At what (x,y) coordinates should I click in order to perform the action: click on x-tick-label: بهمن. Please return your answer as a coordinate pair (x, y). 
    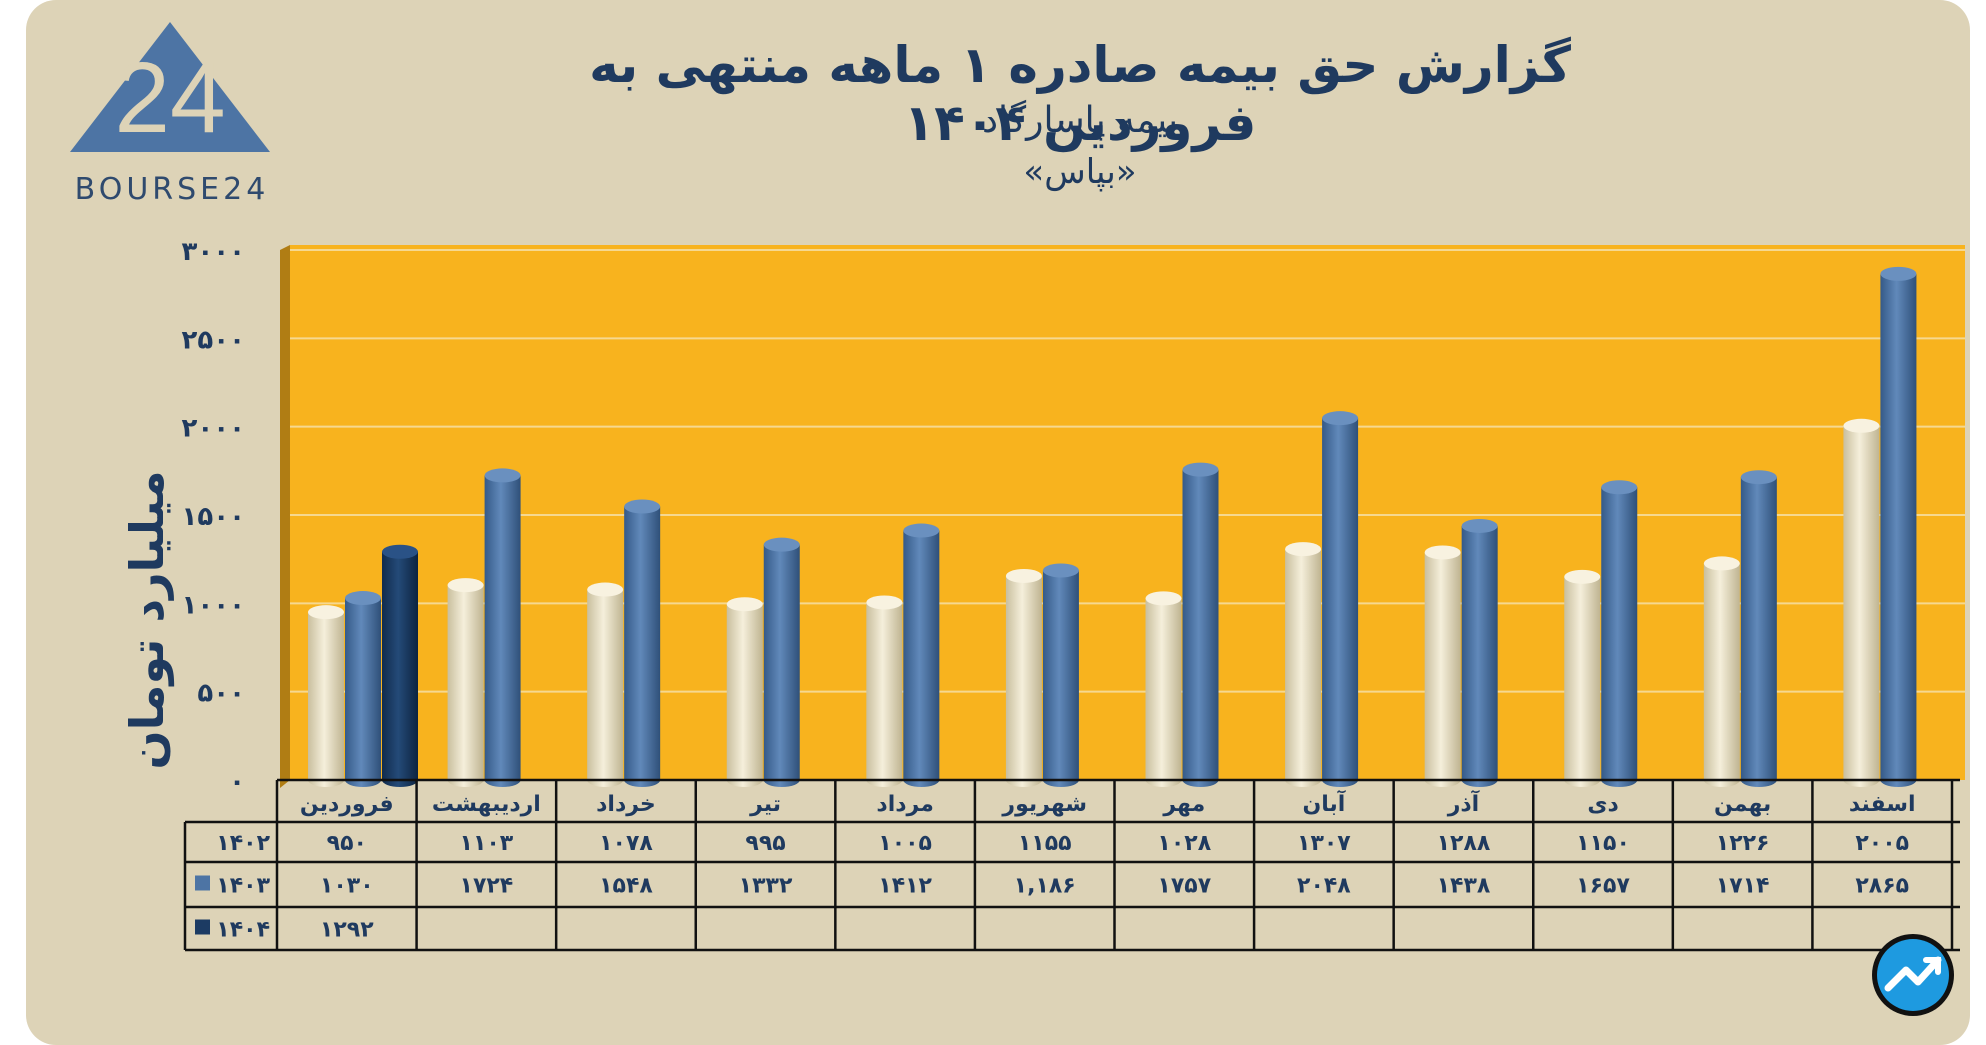
    Looking at the image, I should click on (1742, 804).